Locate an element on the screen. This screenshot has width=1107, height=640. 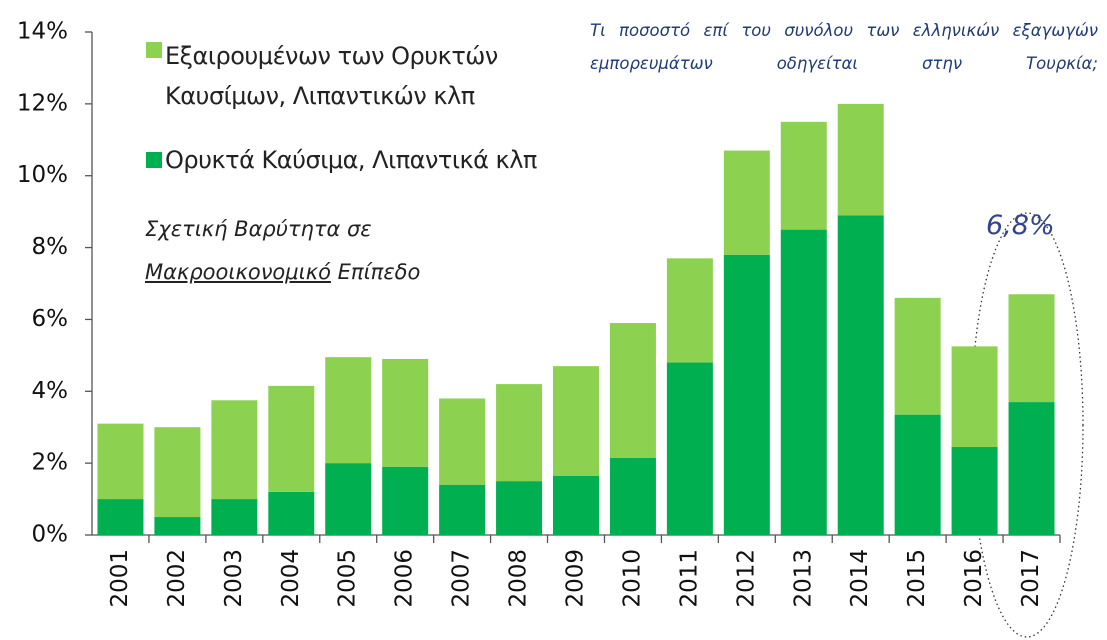
highlight-ellipse is located at coordinates (1027, 425).